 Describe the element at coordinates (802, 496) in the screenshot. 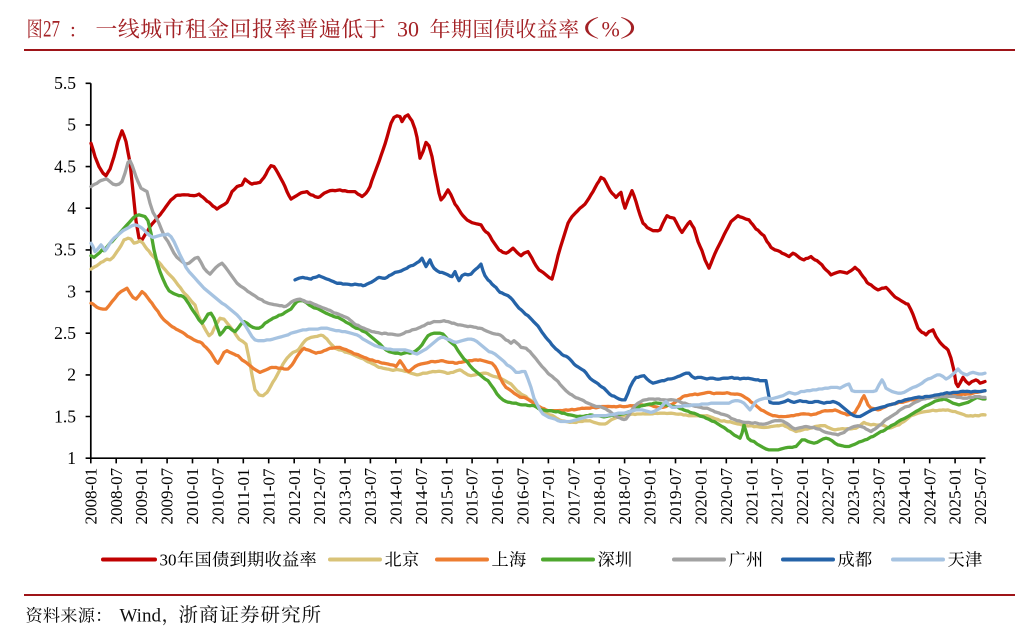

I see `svg-text: 2022-01` at that location.